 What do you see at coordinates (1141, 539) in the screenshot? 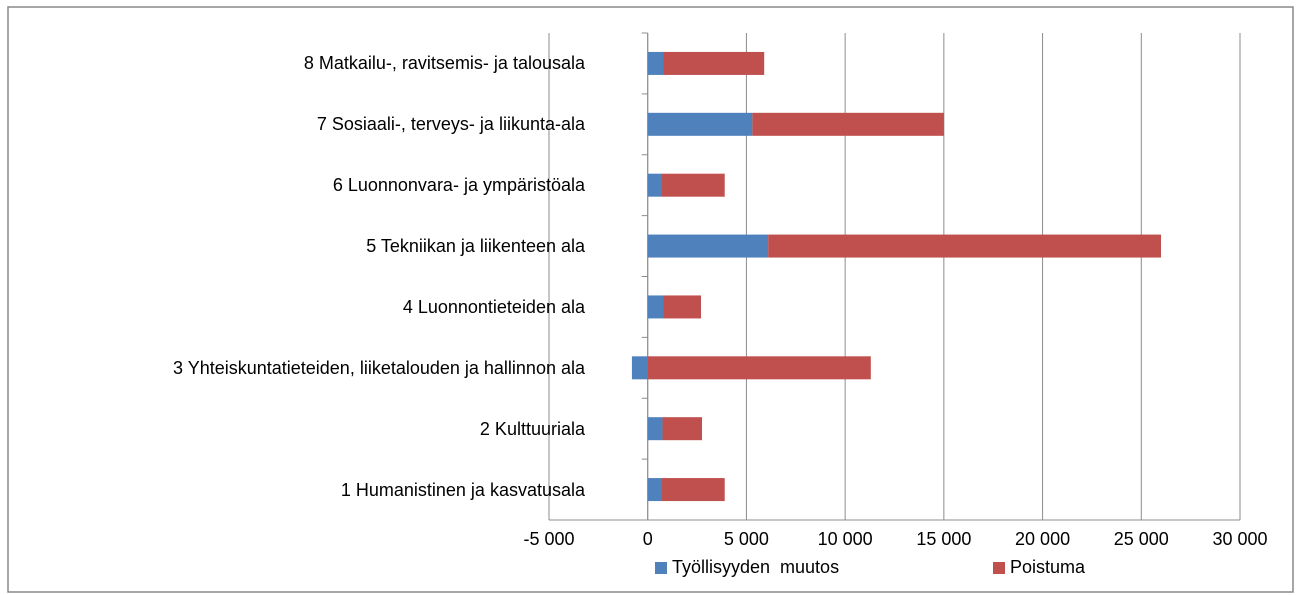
I see `x-tick-label: 25 000` at bounding box center [1141, 539].